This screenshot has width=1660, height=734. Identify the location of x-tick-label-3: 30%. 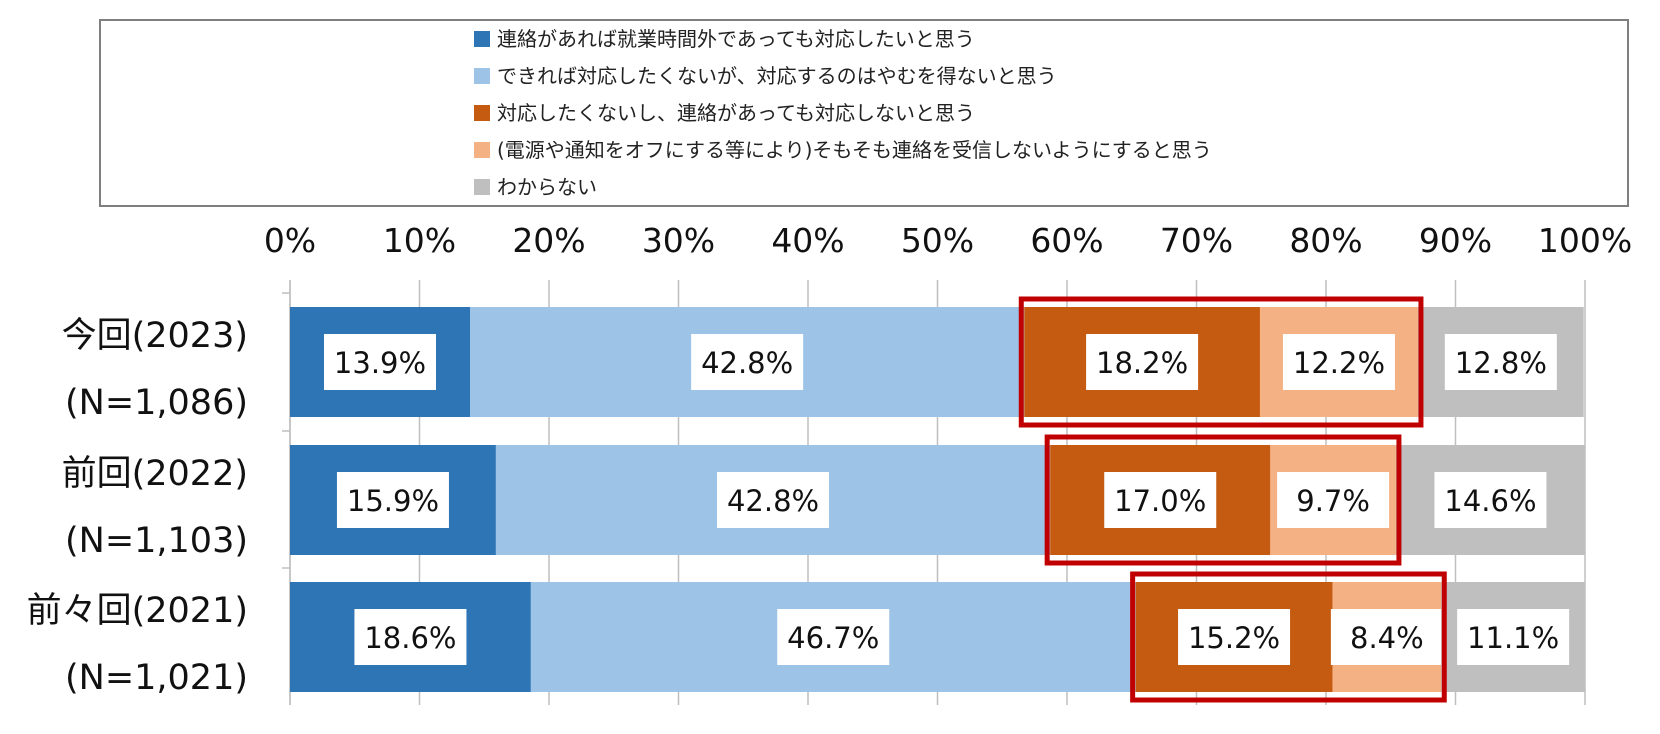
(678, 240).